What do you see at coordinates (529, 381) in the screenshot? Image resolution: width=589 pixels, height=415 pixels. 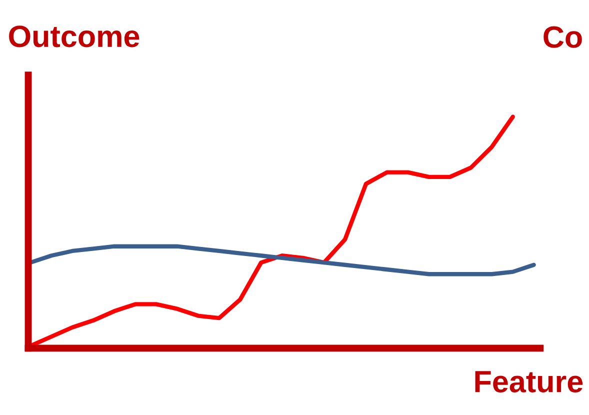 I see `x-axis-title: Feature` at bounding box center [529, 381].